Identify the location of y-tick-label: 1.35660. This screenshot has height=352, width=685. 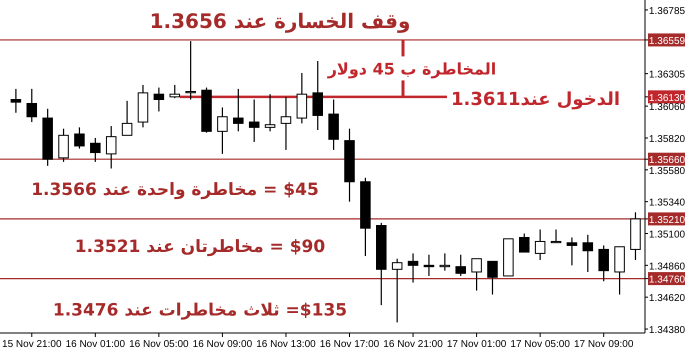
(666, 160).